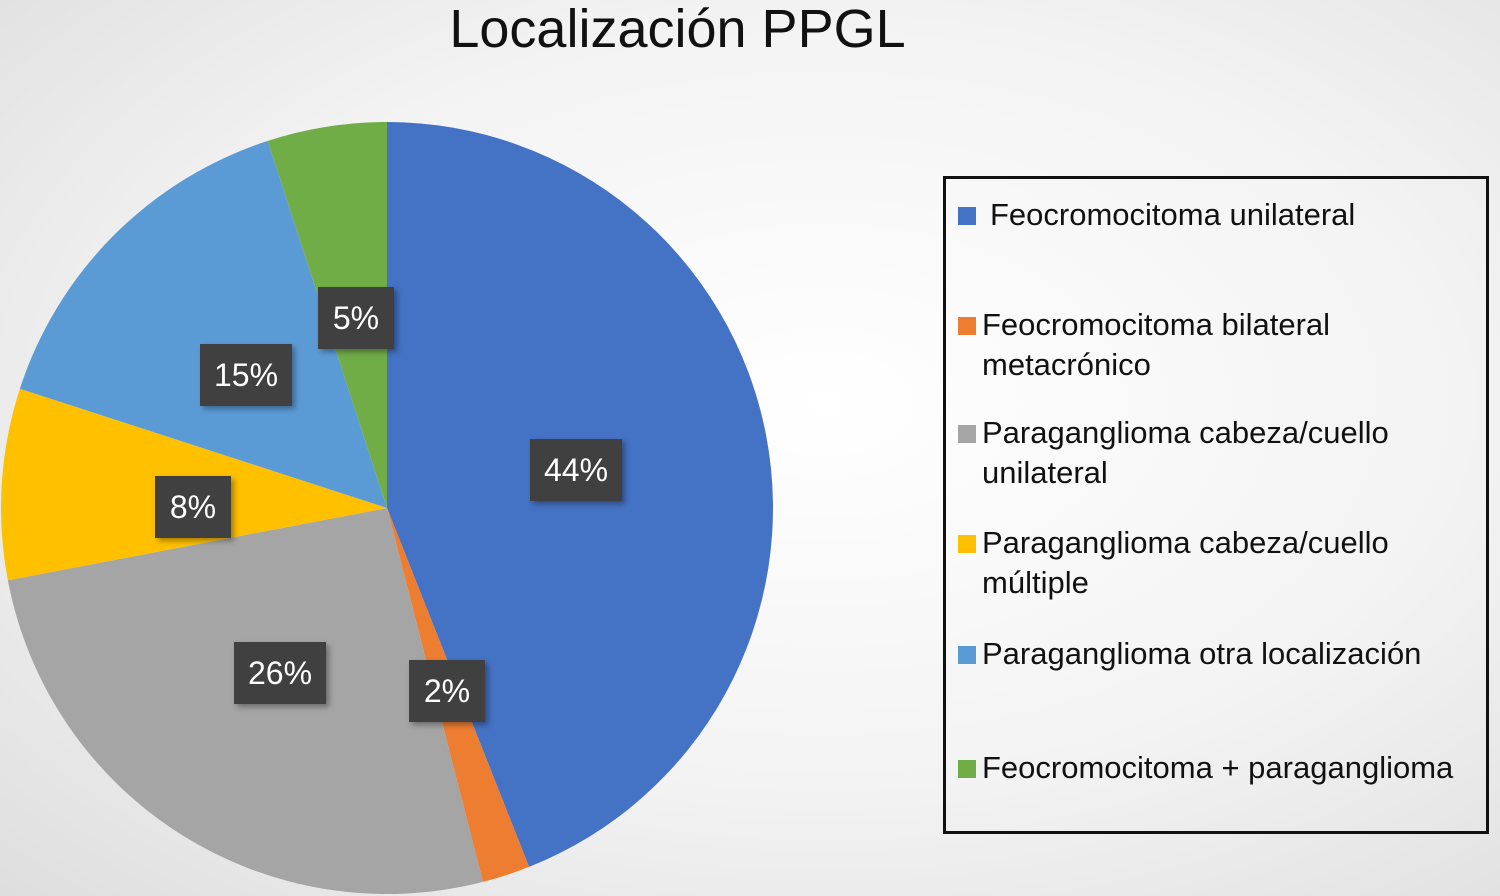 Image resolution: width=1500 pixels, height=896 pixels. I want to click on data-label-text: 26%, so click(280, 673).